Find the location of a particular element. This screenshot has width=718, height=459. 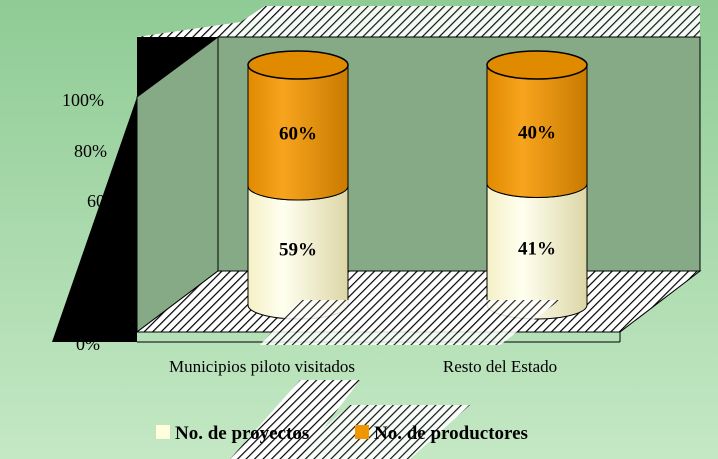

y-tick-label: 0% is located at coordinates (88, 344).